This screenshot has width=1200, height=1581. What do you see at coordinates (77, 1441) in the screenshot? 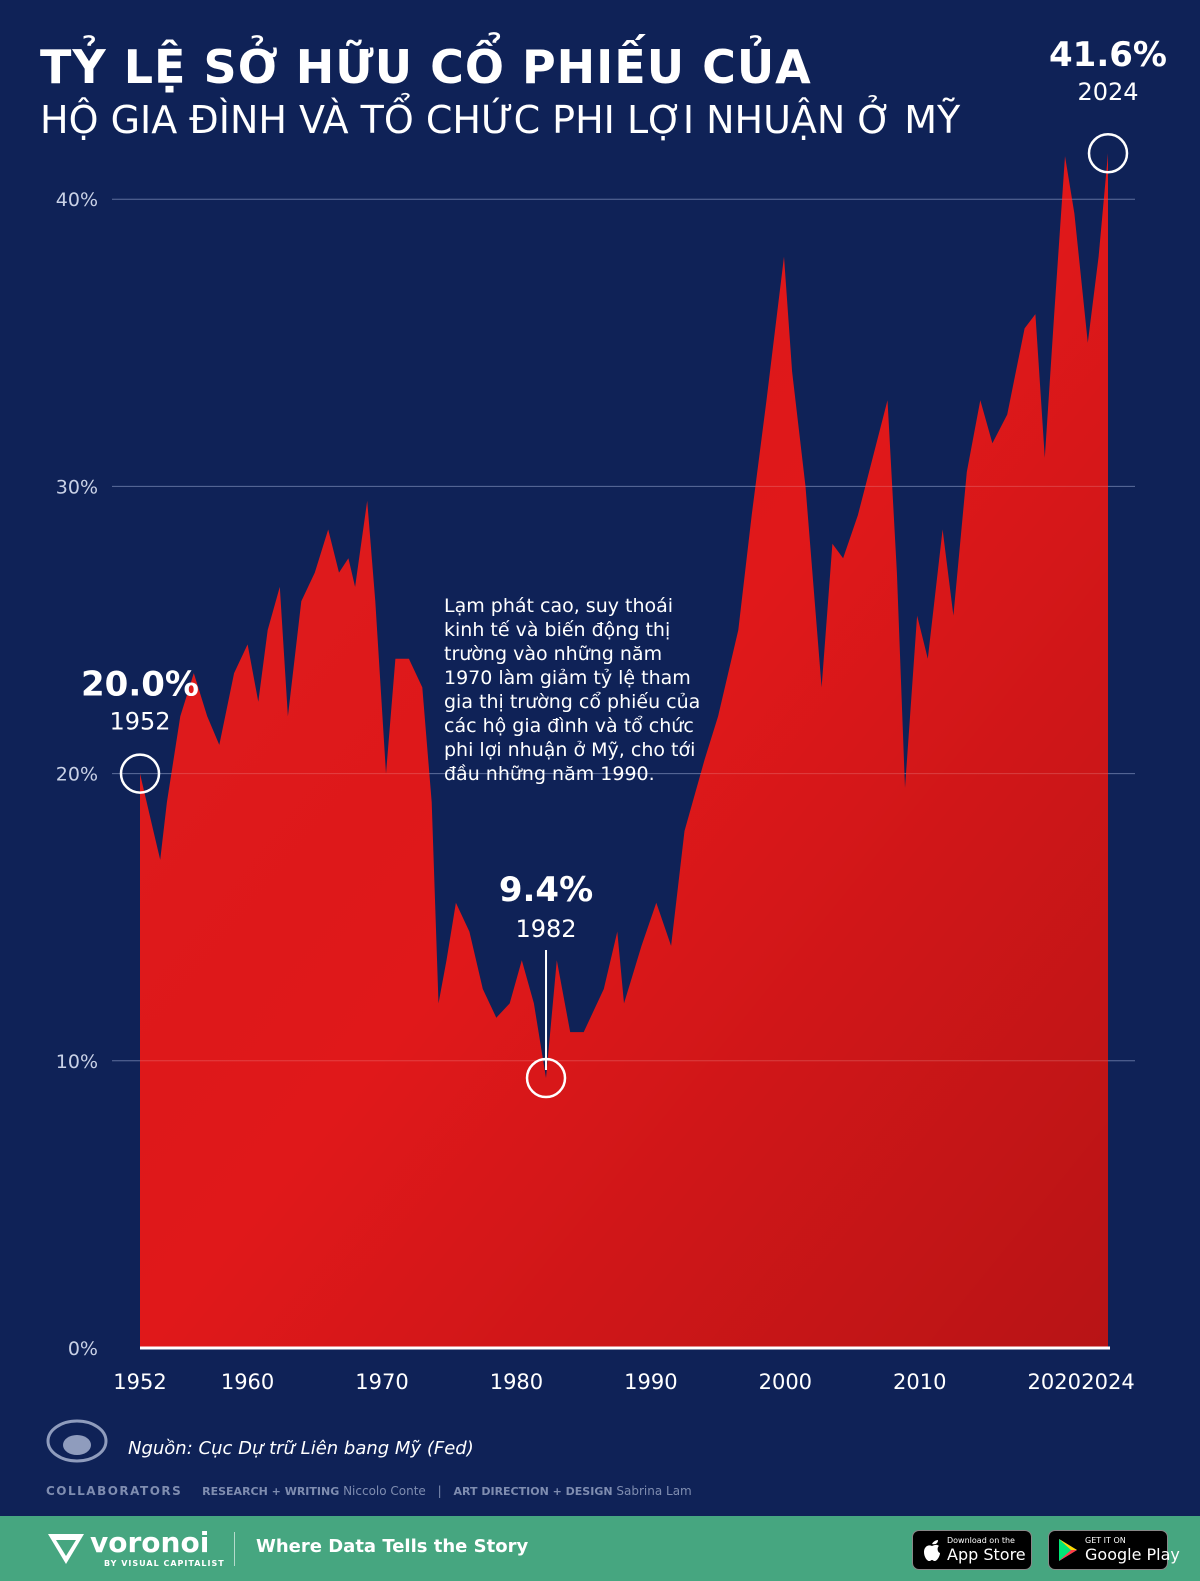
I see `collaborators-logo` at bounding box center [77, 1441].